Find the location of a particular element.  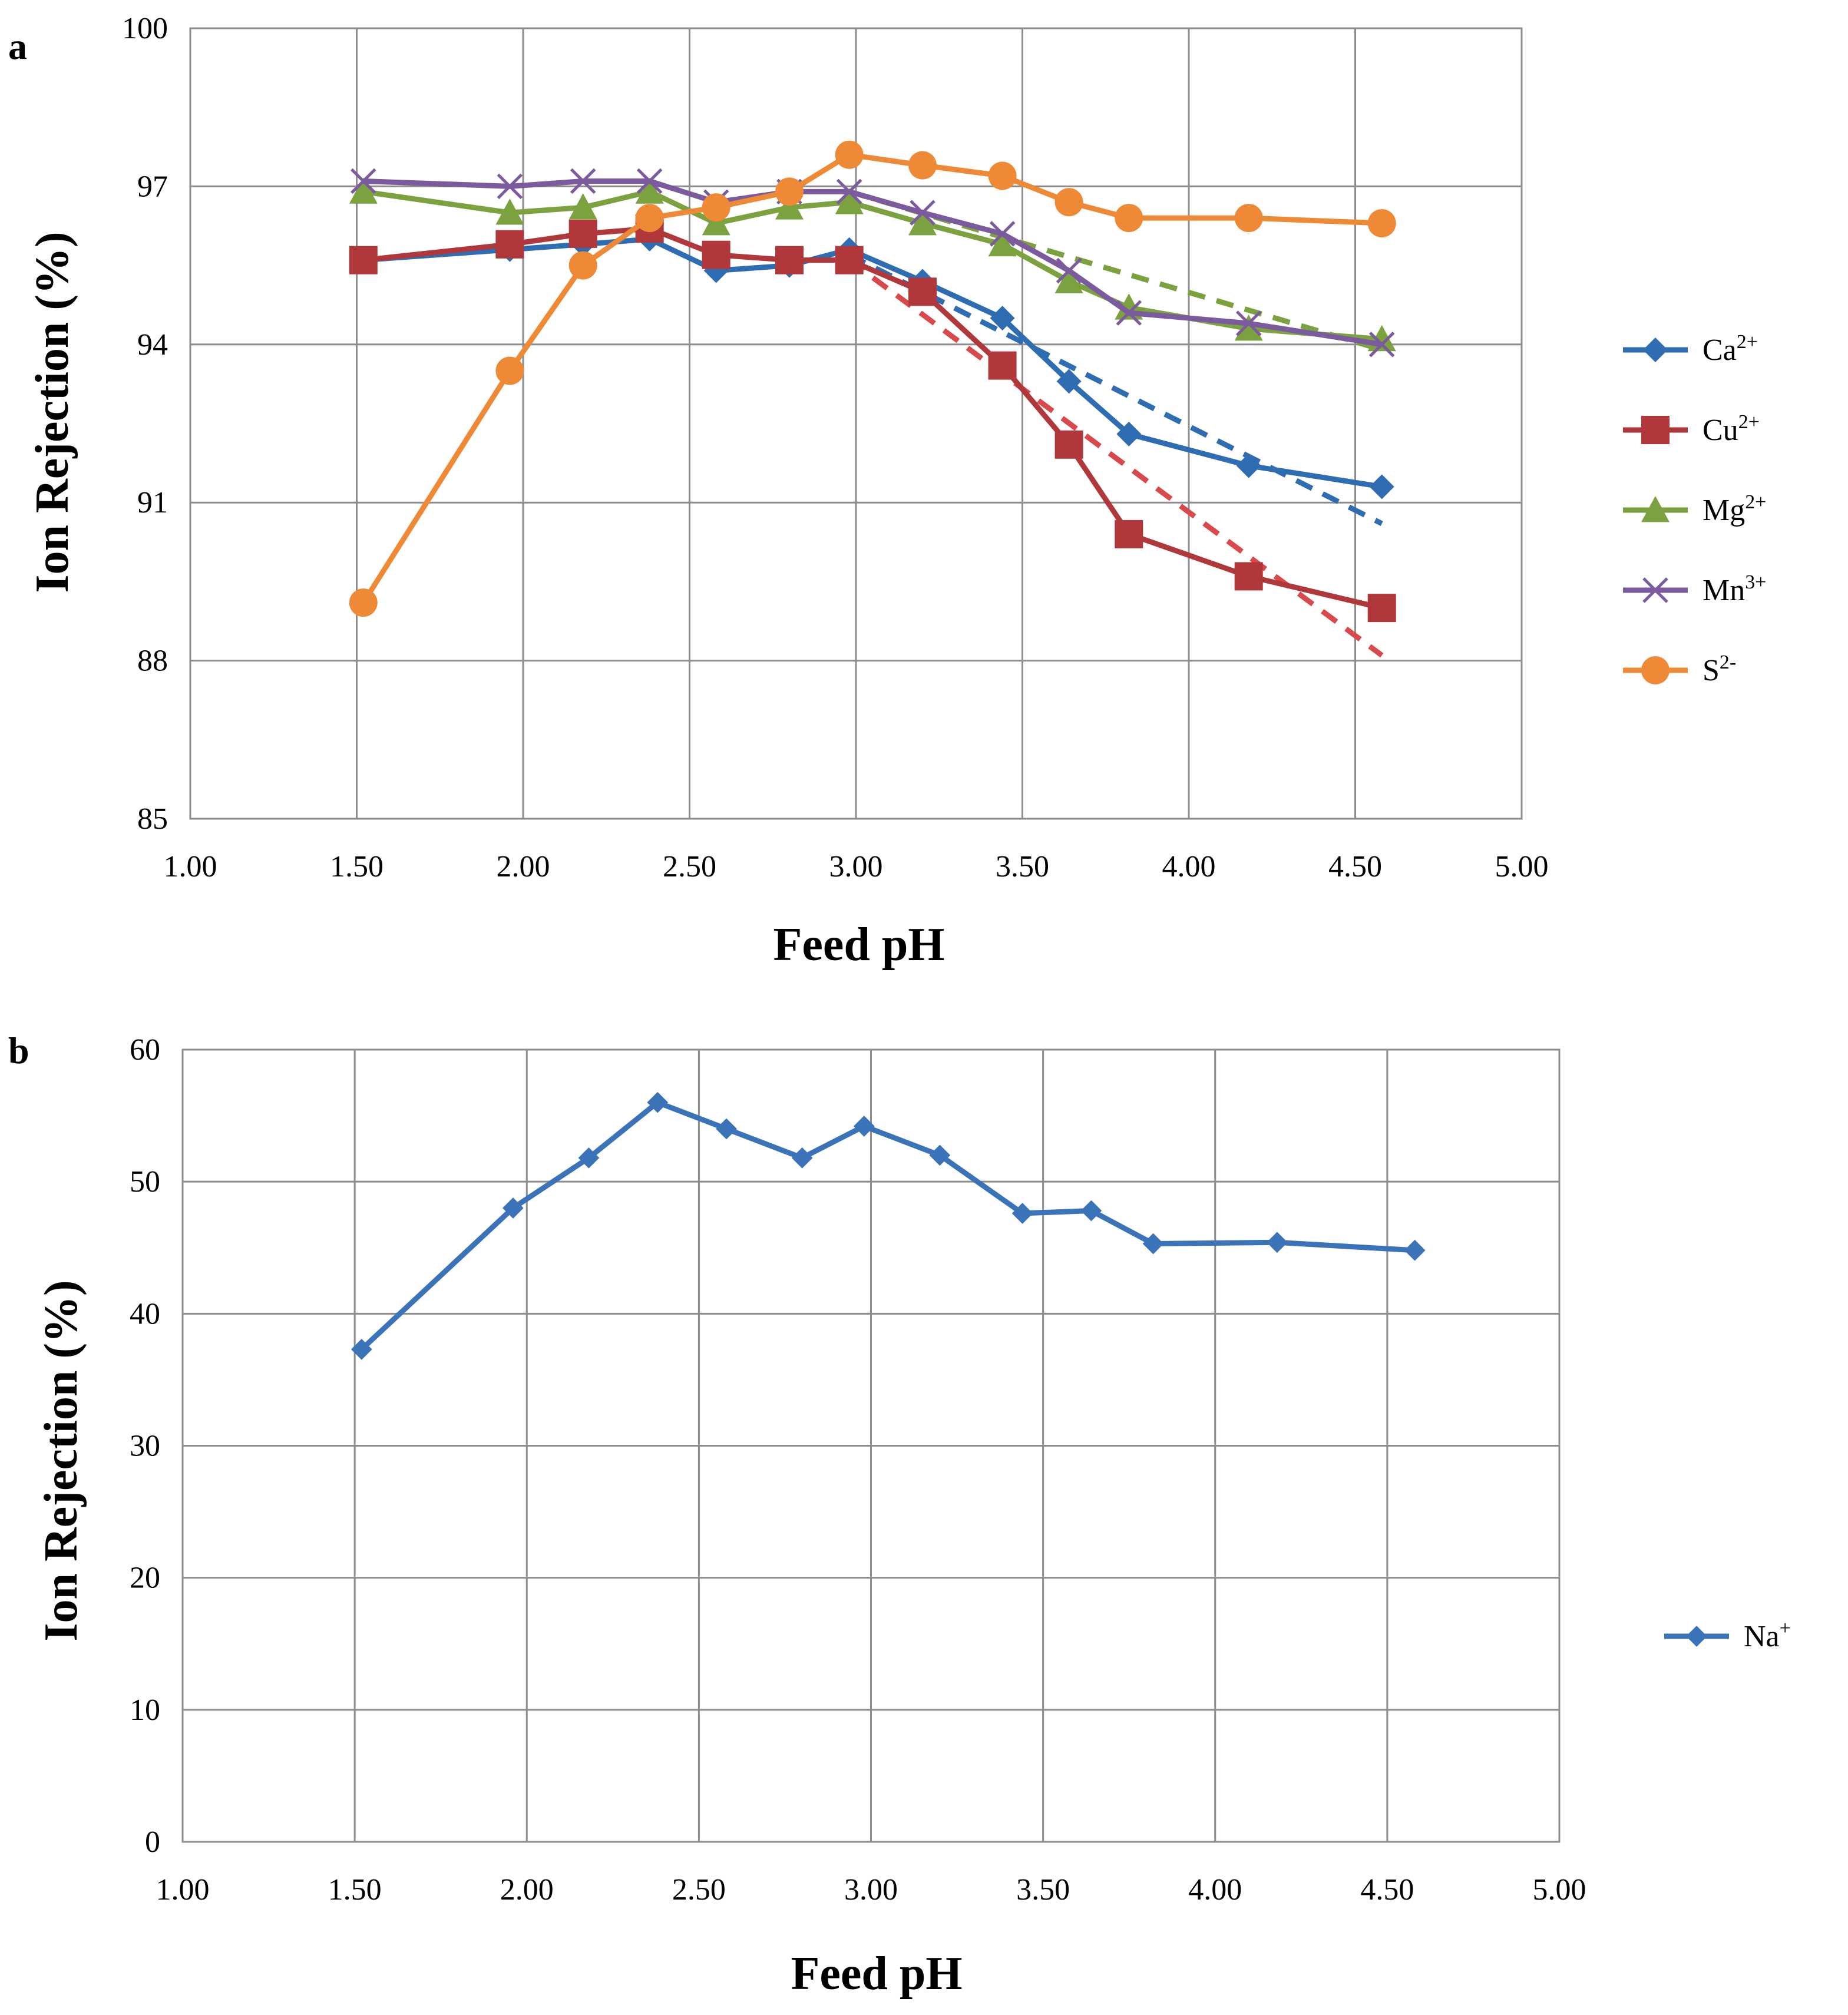

legend-label-ion: Mn is located at coordinates (1723, 590).